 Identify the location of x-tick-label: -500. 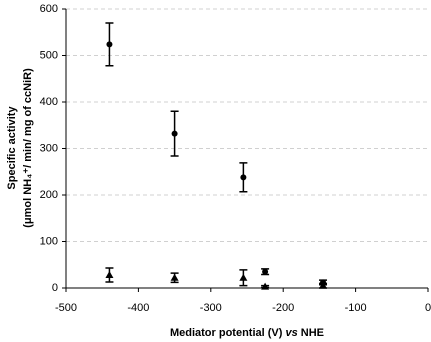
(66, 308).